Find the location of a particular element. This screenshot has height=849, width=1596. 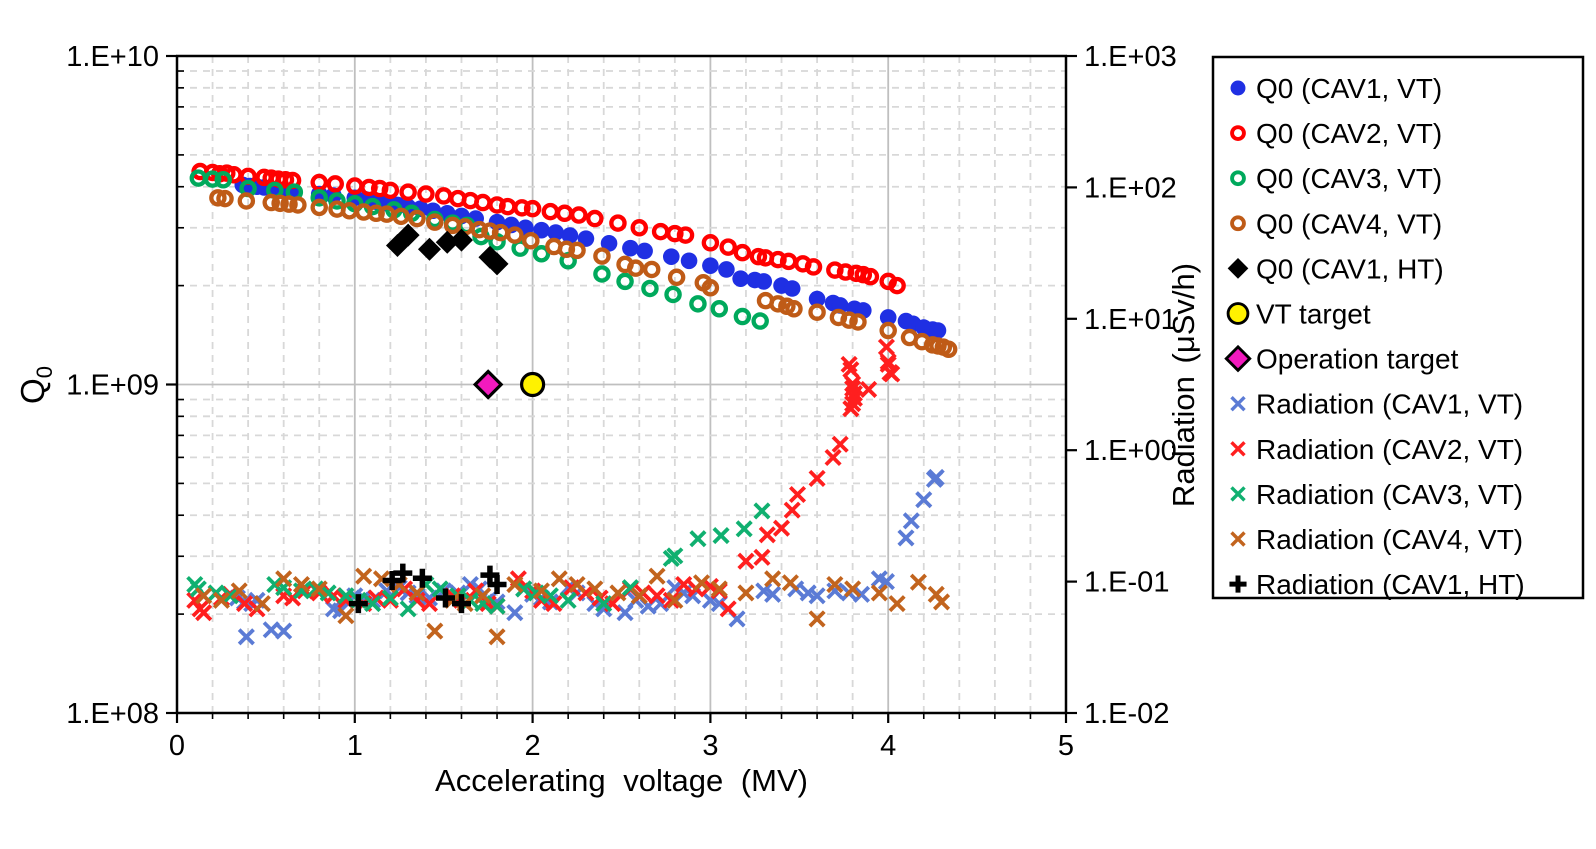

x-tick-label: 3 is located at coordinates (710, 746).